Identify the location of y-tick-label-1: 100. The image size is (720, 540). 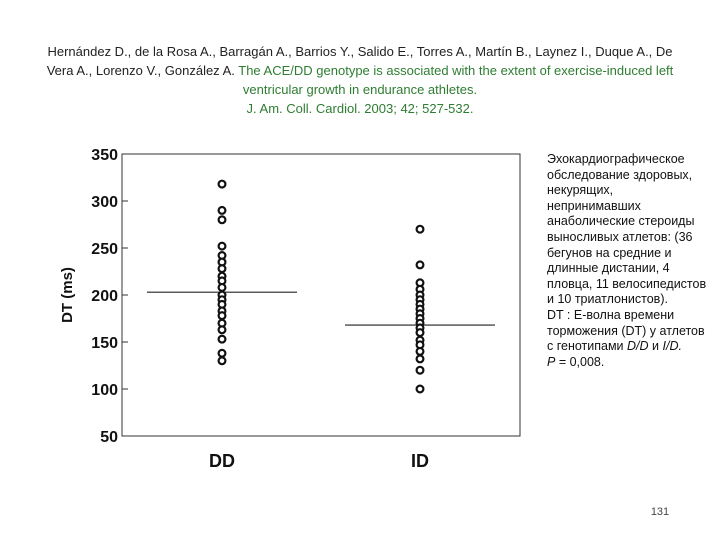
(104, 390).